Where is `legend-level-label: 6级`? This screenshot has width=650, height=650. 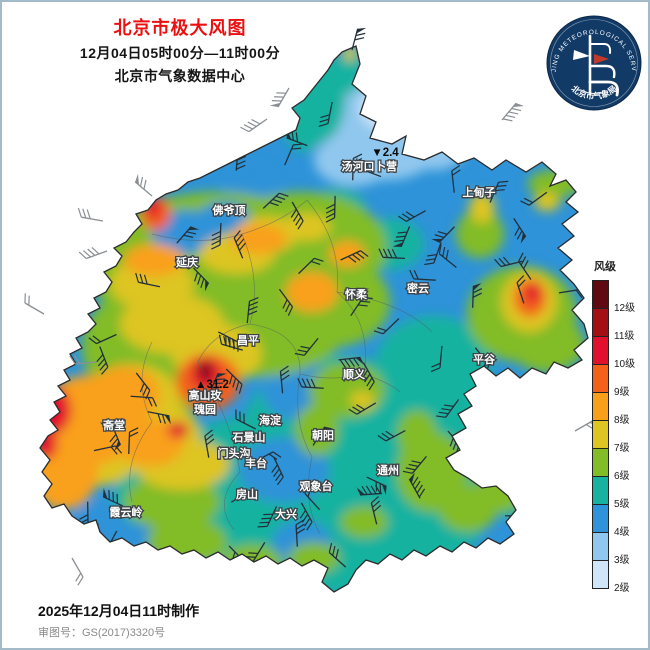
legend-level-label: 6级 is located at coordinates (622, 476).